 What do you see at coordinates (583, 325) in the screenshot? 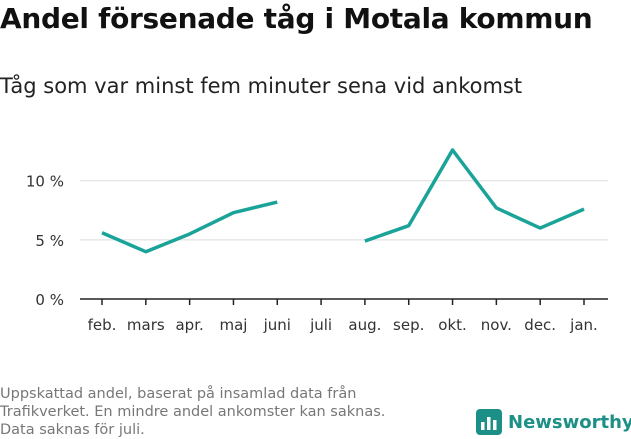
I see `x-tick-label: jan.` at bounding box center [583, 325].